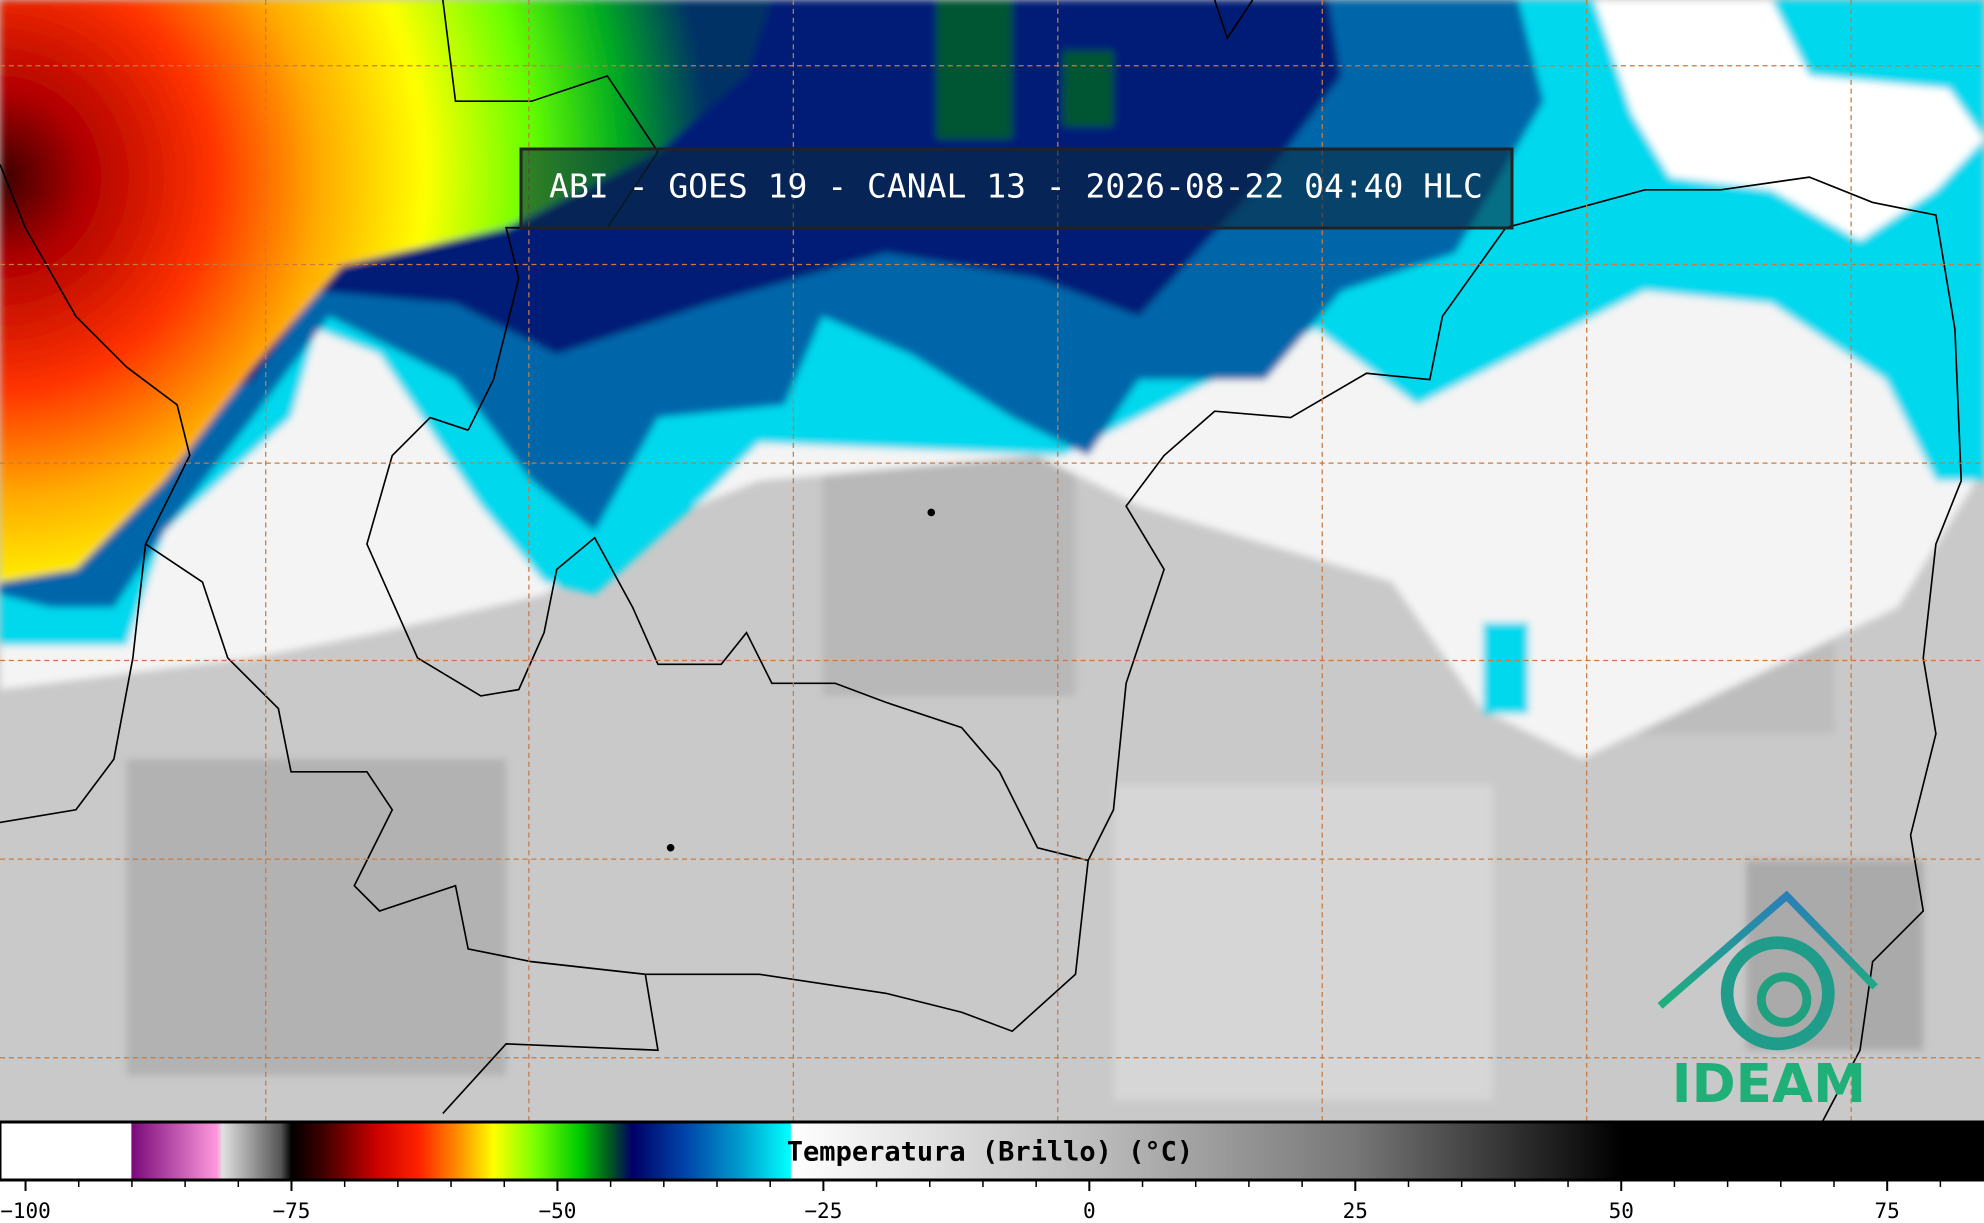 The height and width of the screenshot is (1223, 1984). I want to click on colorbar-ramp, so click(992, 1151).